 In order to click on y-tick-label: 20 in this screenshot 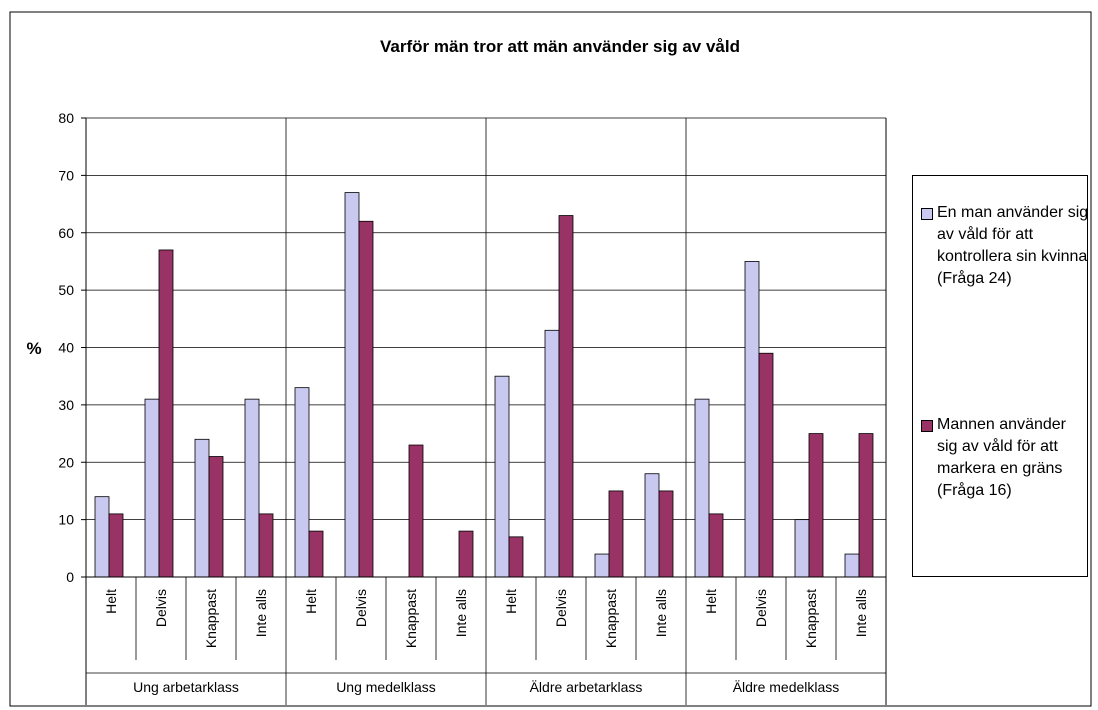, I will do `click(66, 462)`.